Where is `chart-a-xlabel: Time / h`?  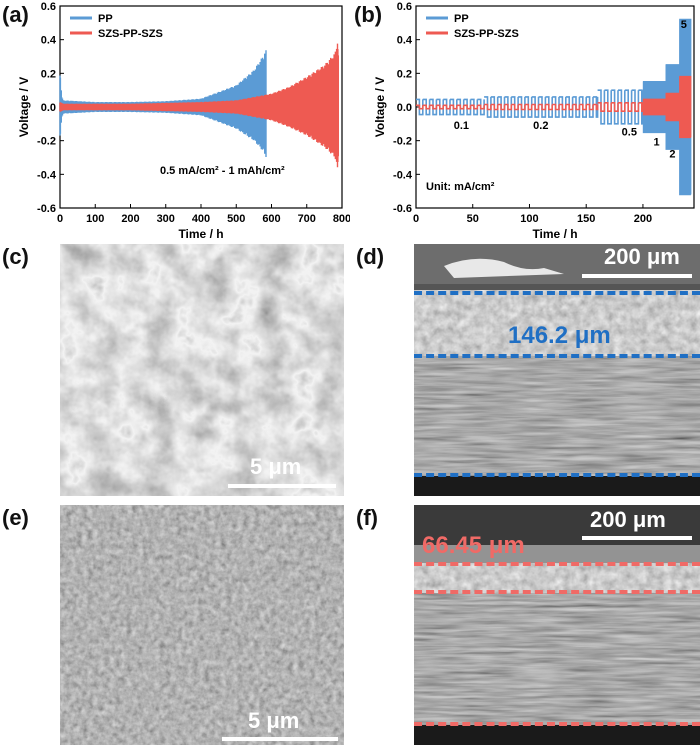
chart-a-xlabel: Time / h is located at coordinates (200, 233).